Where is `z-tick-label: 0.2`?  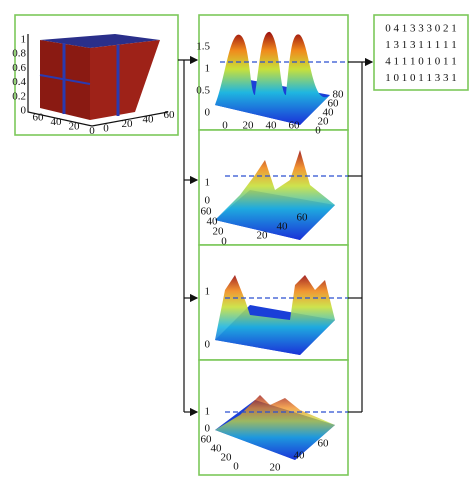
z-tick-label: 0.2 is located at coordinates (19, 96).